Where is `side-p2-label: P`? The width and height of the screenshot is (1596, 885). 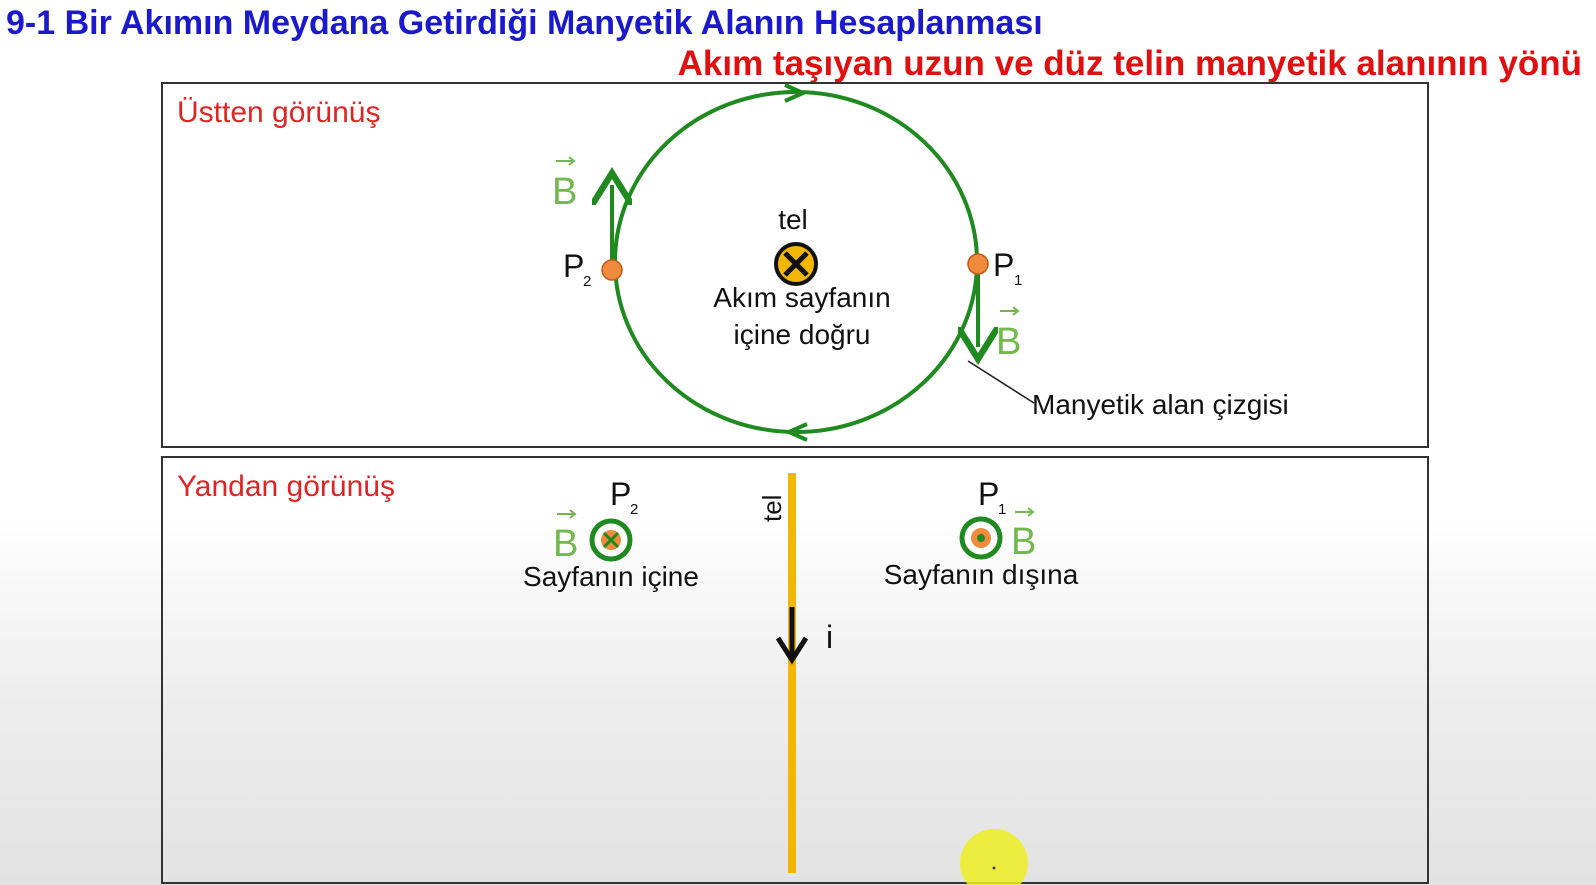
side-p2-label: P is located at coordinates (620, 494).